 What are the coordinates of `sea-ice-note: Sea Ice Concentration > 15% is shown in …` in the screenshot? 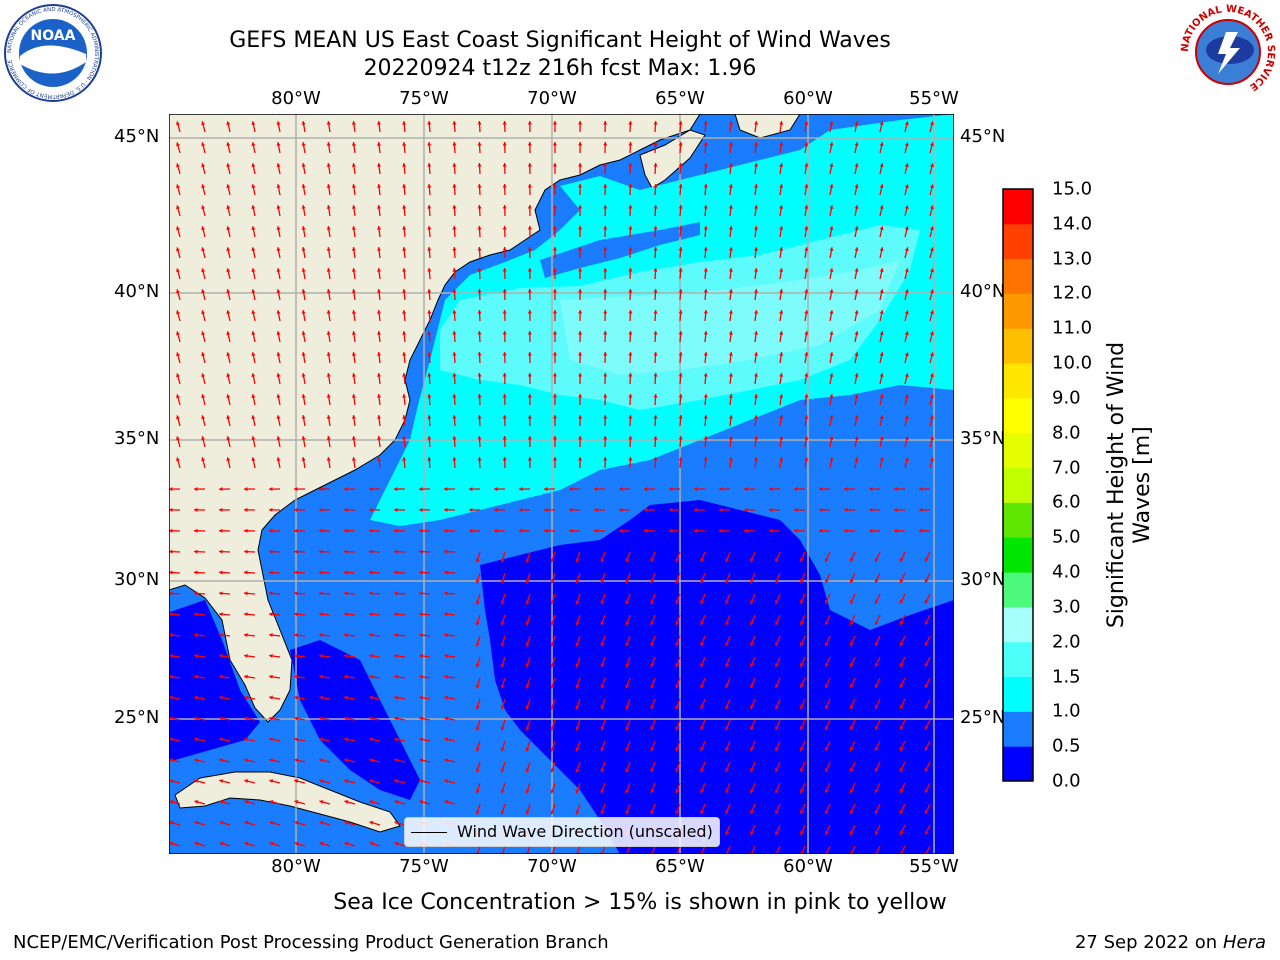 It's located at (640, 902).